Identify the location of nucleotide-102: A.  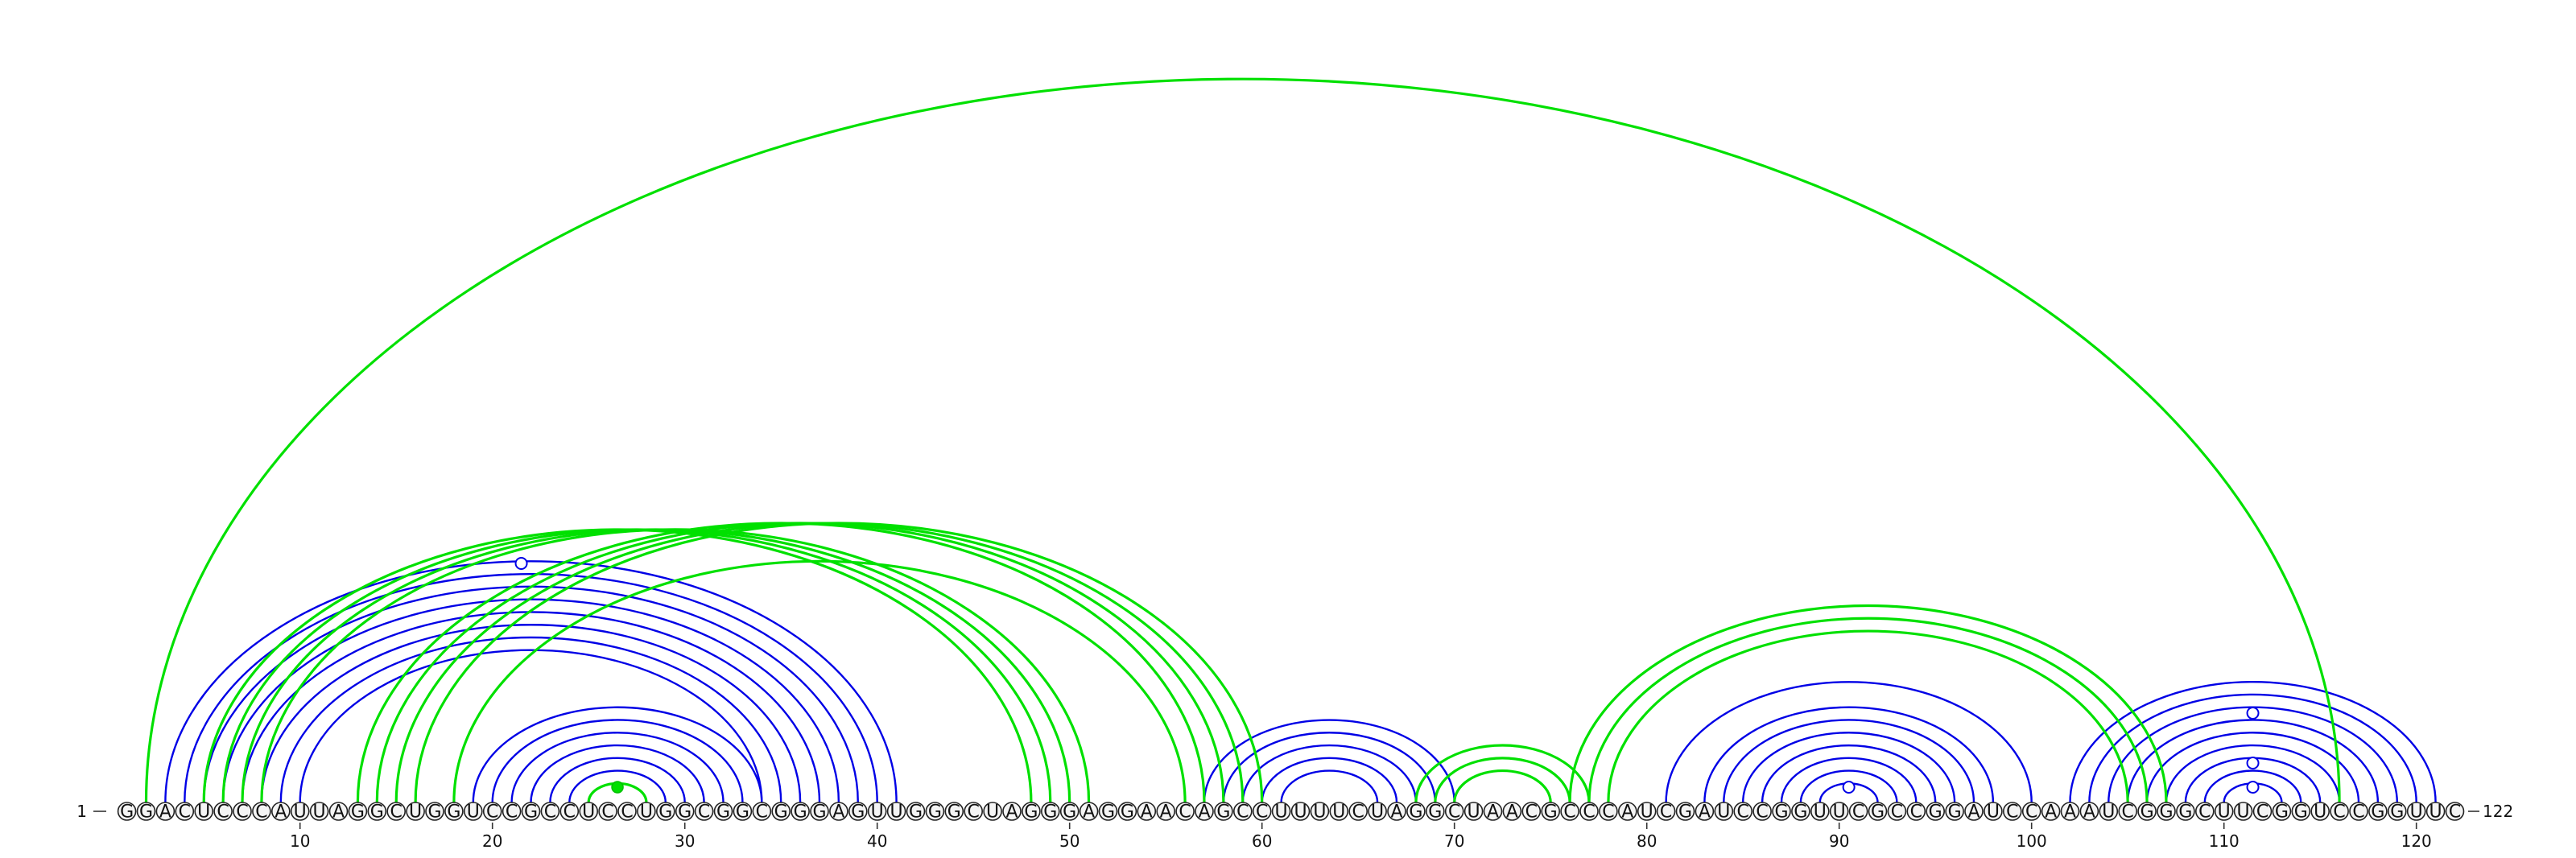
(2070, 813).